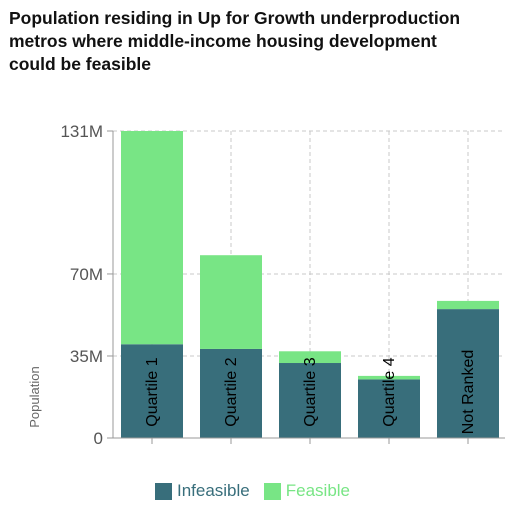  What do you see at coordinates (272, 491) in the screenshot?
I see `legend-swatch-feasible` at bounding box center [272, 491].